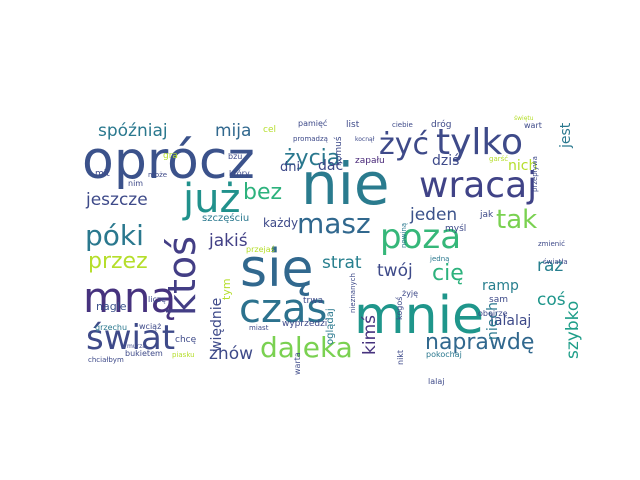  Describe the element at coordinates (114, 235) in the screenshot. I see `word-cloud-word: póki` at that location.